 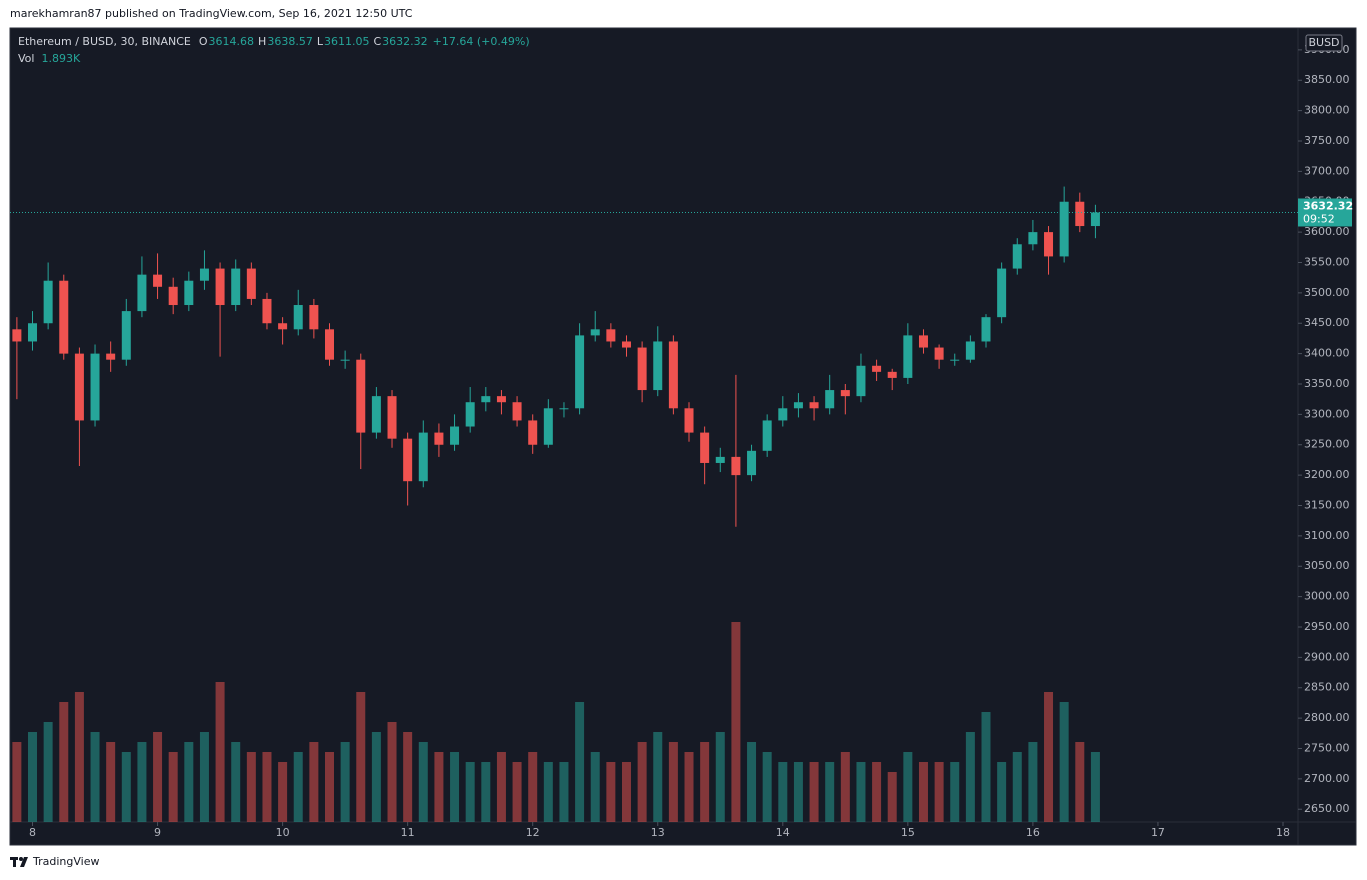 What do you see at coordinates (157, 832) in the screenshot?
I see `x-tick-label: 9` at bounding box center [157, 832].